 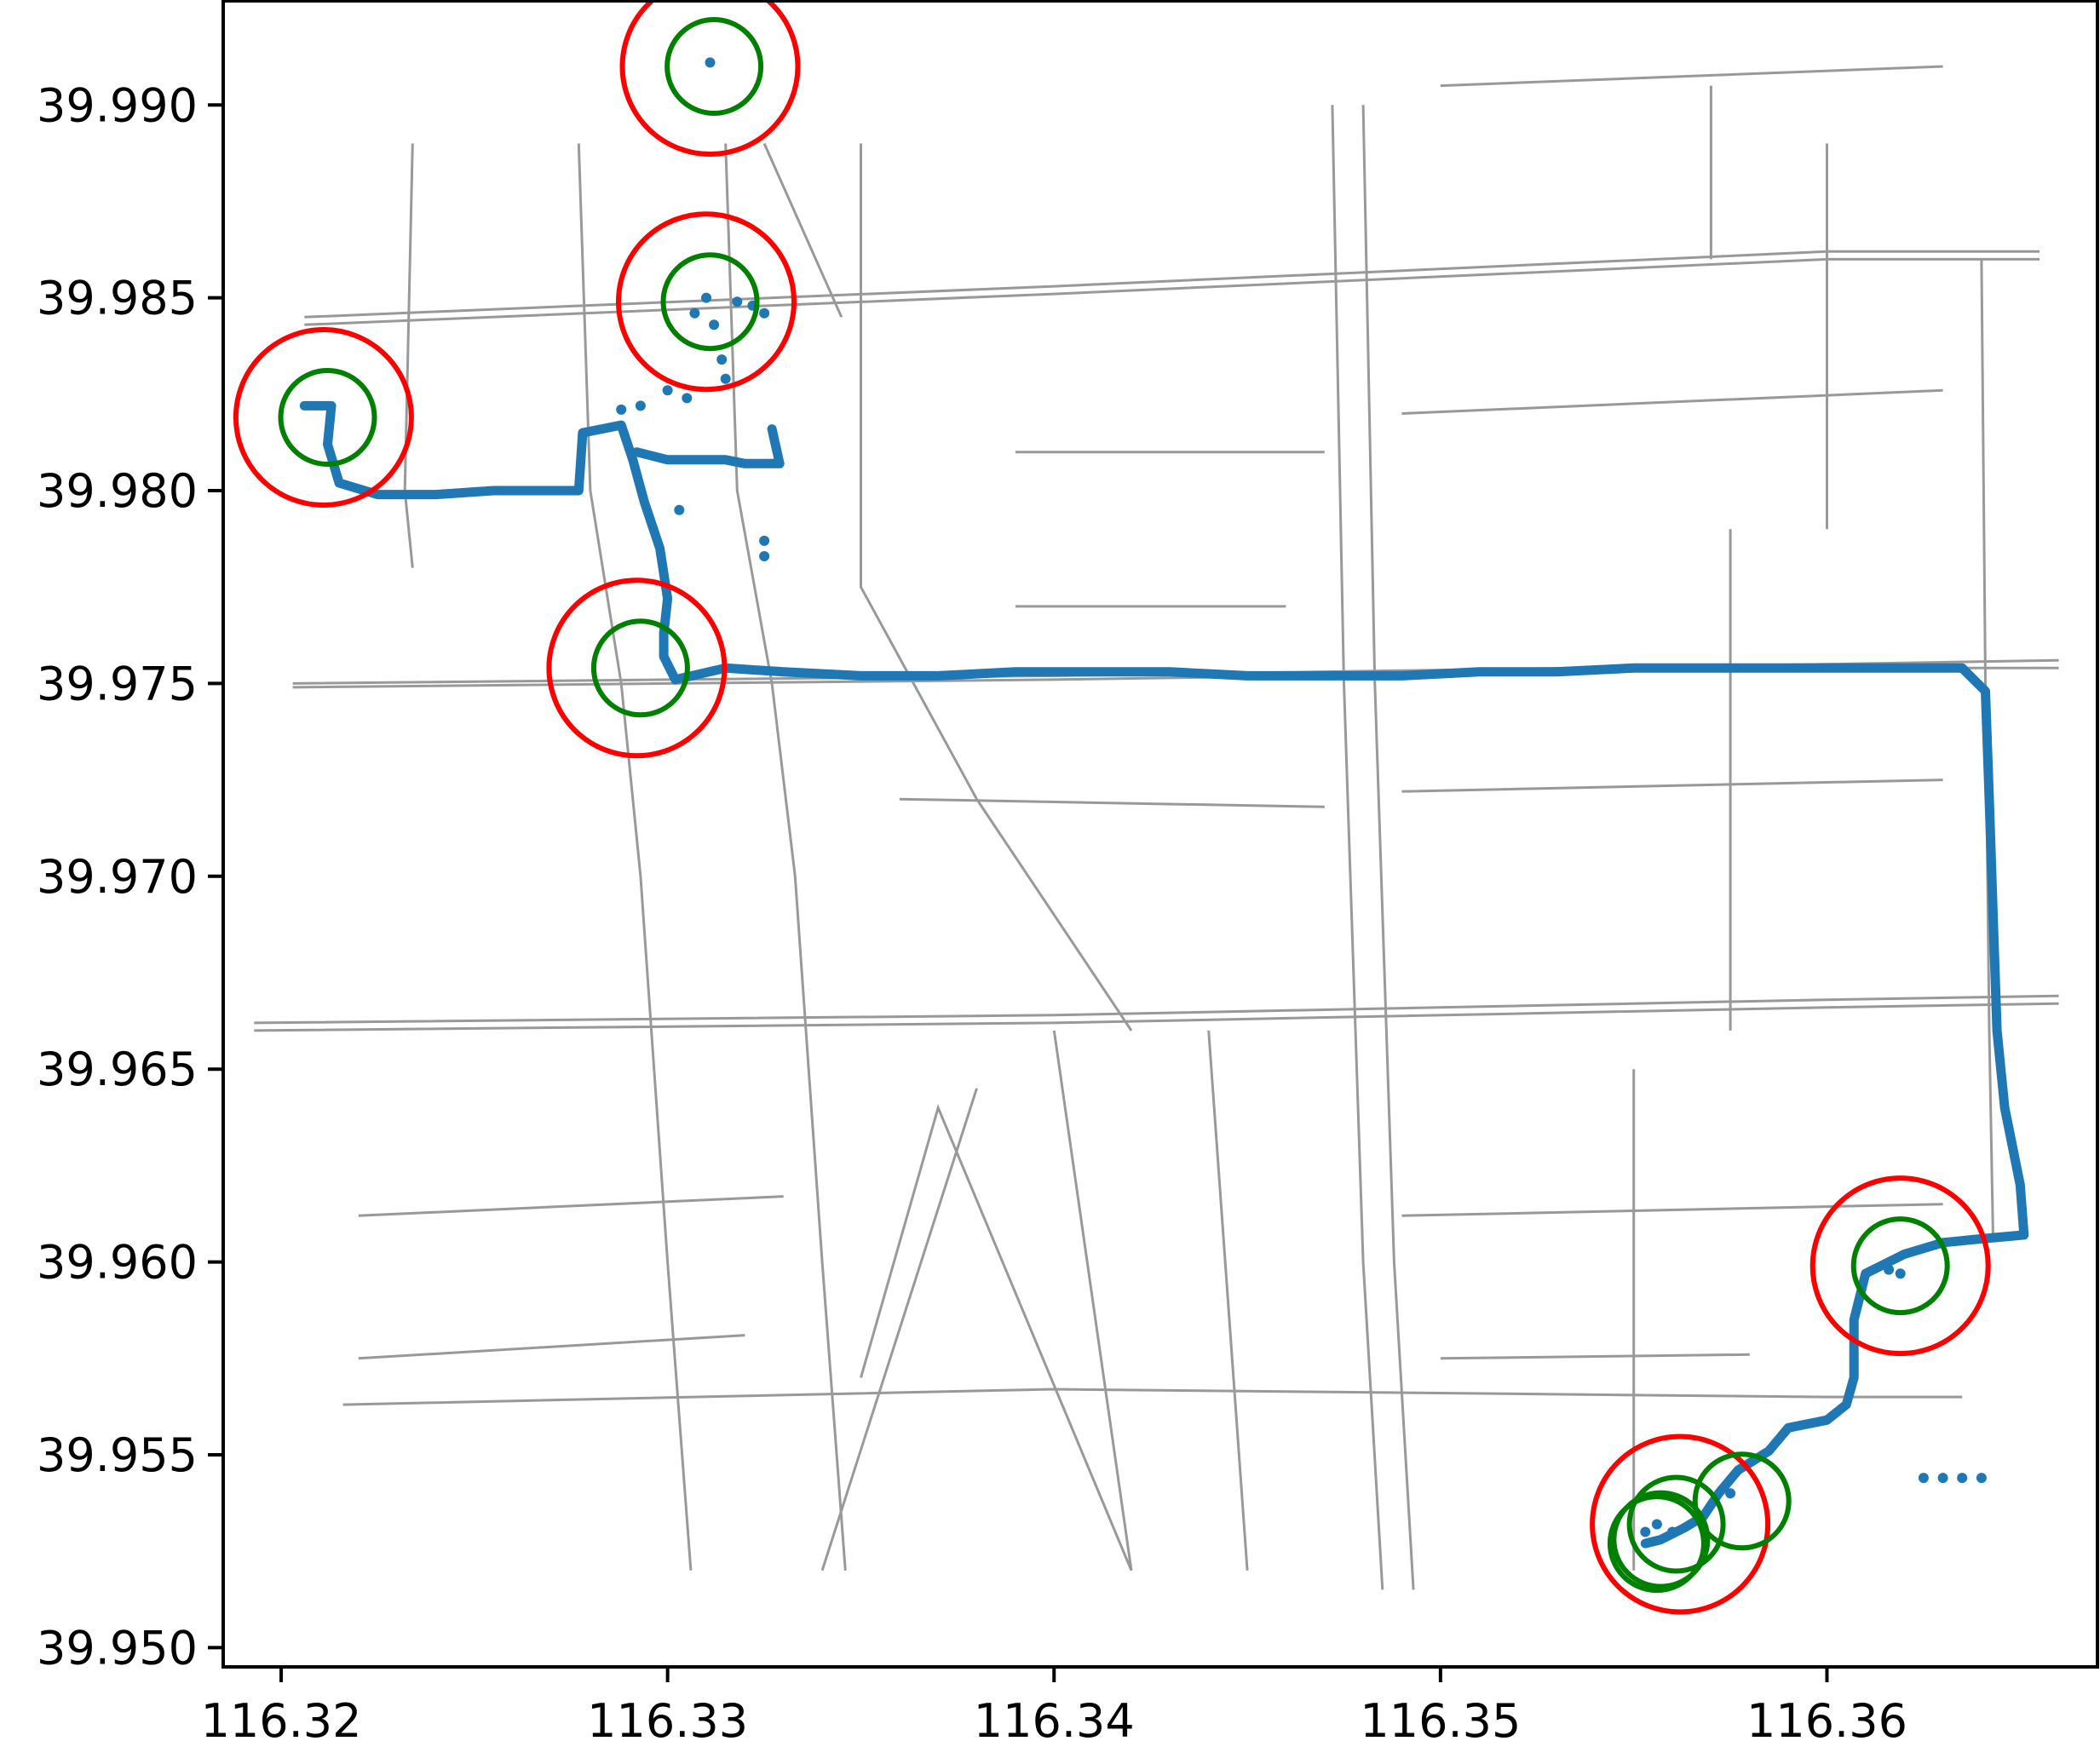 What do you see at coordinates (118, 1263) in the screenshot?
I see `y-tick-label: 39.960` at bounding box center [118, 1263].